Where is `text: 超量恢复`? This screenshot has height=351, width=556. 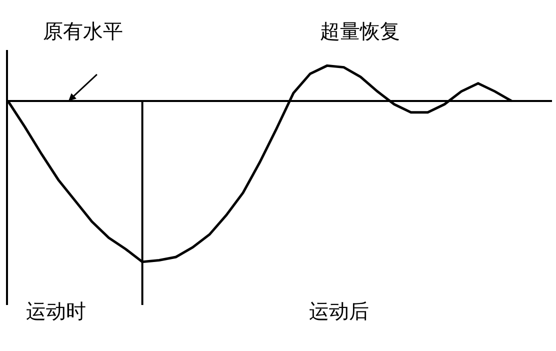
text: 超量恢复 is located at coordinates (360, 31).